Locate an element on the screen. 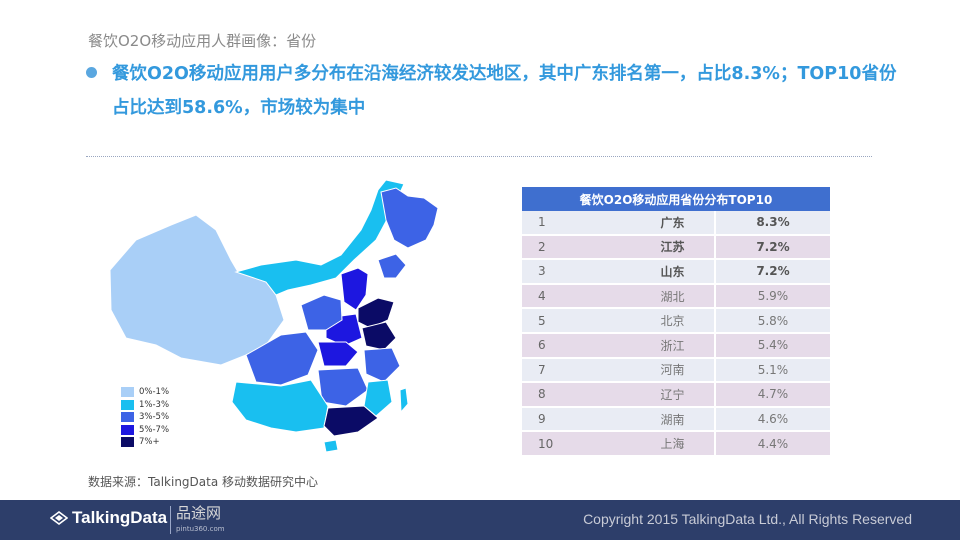  map-region-southwest is located at coordinates (280, 406).